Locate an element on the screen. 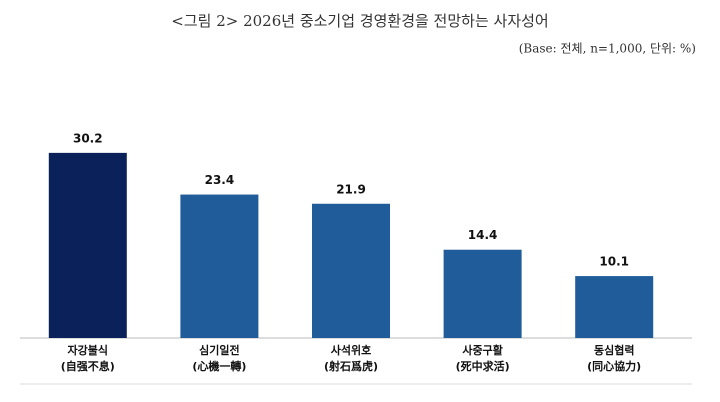  data-label: 21.9 is located at coordinates (351, 189).